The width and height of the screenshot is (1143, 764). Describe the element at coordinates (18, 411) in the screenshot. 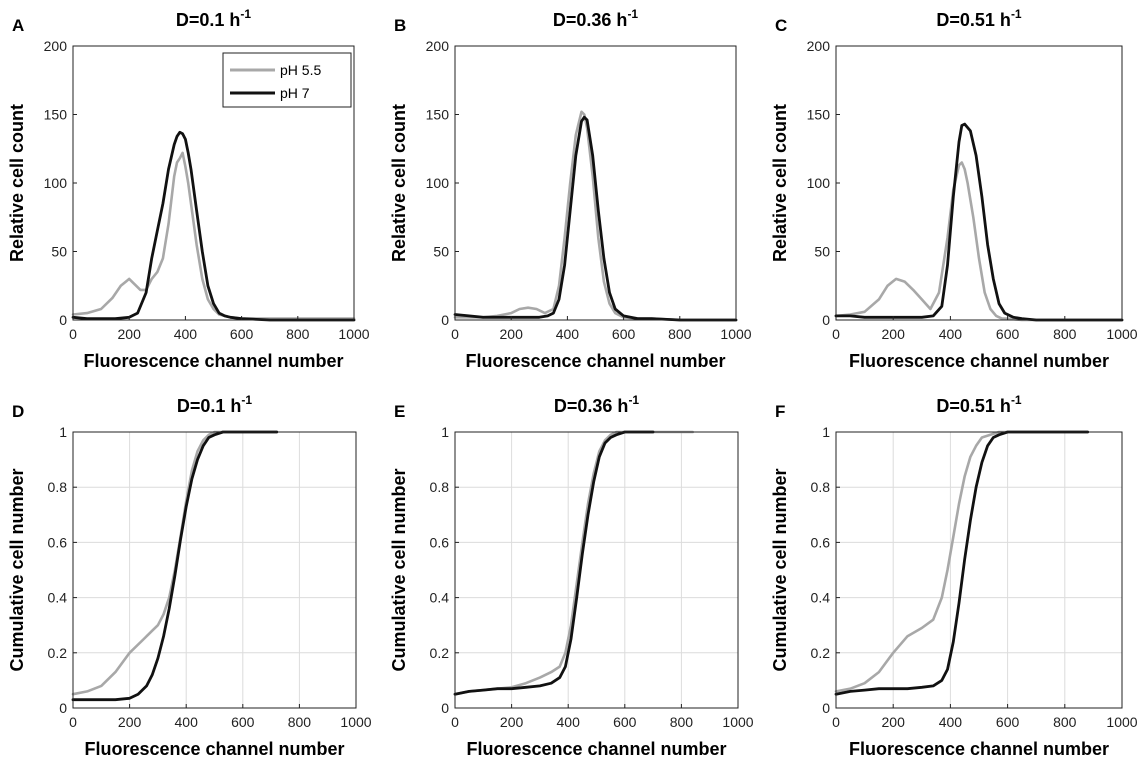

I see `panel-letter: D` at that location.